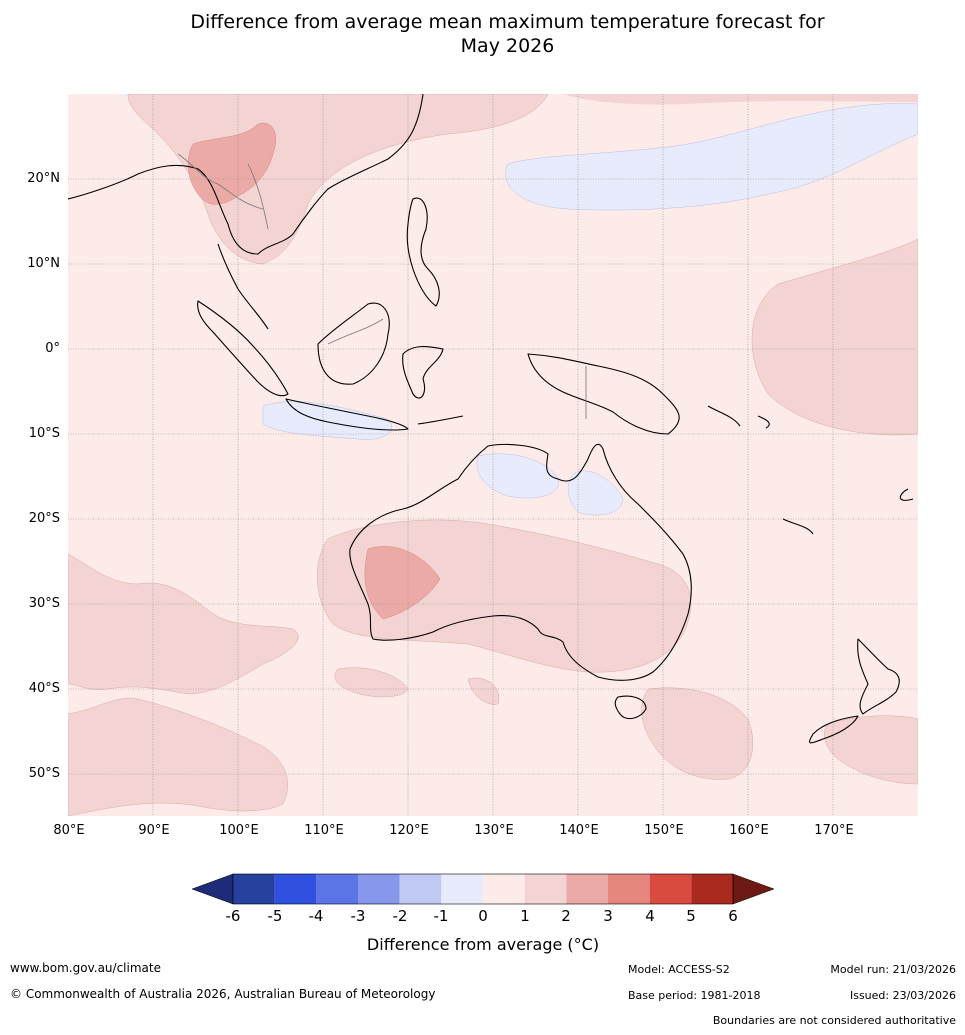 The image size is (965, 1035). Describe the element at coordinates (382, 286) in the screenshot. I see `country-borders` at that location.